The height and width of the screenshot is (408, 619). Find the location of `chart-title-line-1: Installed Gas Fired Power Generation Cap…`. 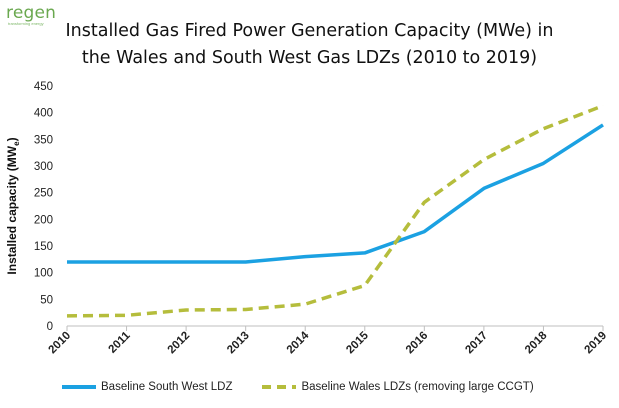

chart-title-line-1: Installed Gas Fired Power Generation Cap… is located at coordinates (309, 31).